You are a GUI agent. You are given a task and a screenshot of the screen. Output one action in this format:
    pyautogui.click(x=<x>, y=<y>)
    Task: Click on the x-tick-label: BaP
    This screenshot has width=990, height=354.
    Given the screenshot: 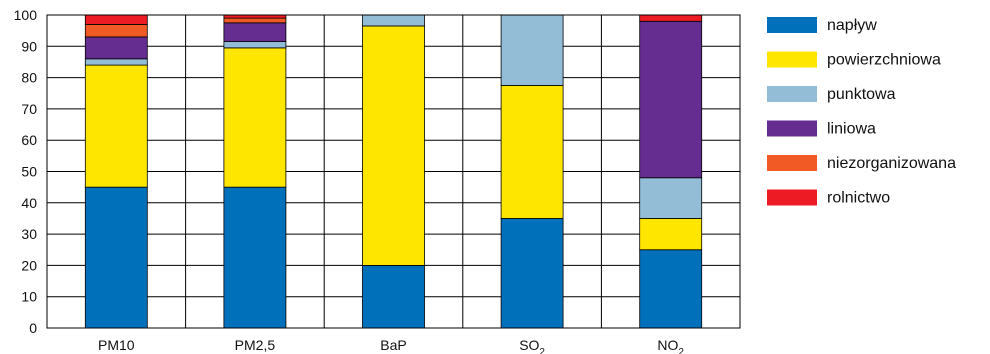 What is the action you would take?
    pyautogui.click(x=393, y=345)
    